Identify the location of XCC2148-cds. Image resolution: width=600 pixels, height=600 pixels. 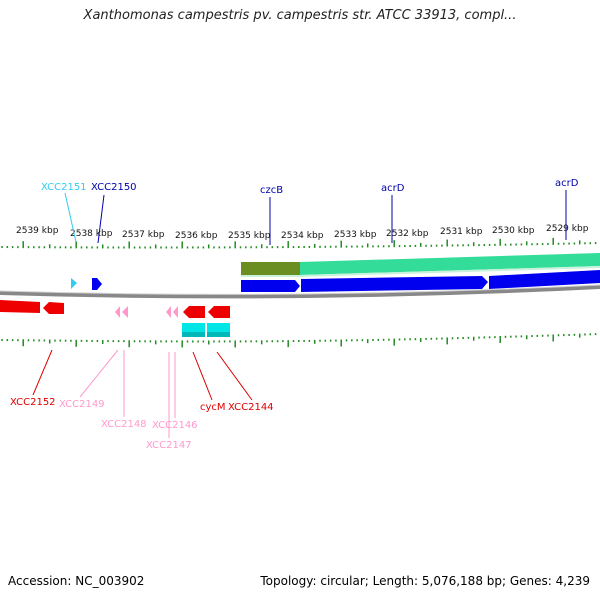
(125, 312).